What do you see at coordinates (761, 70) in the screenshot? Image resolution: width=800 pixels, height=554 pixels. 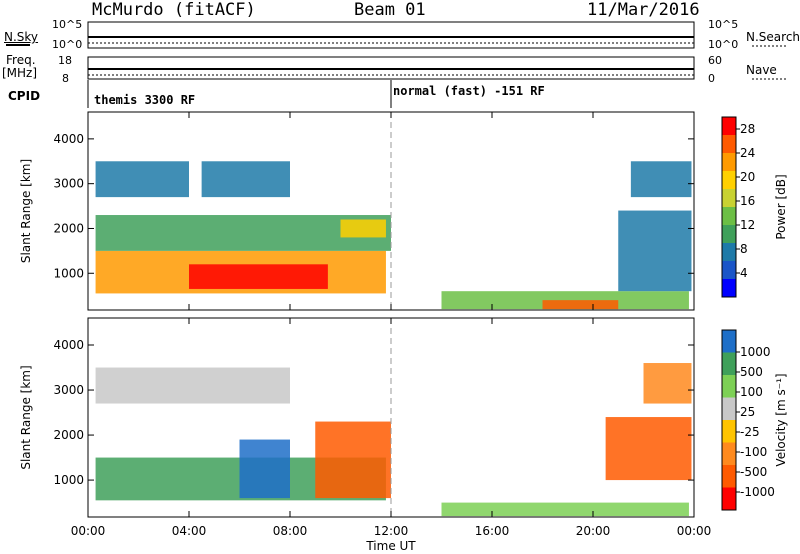 I see `nave-label: Nave` at bounding box center [761, 70].